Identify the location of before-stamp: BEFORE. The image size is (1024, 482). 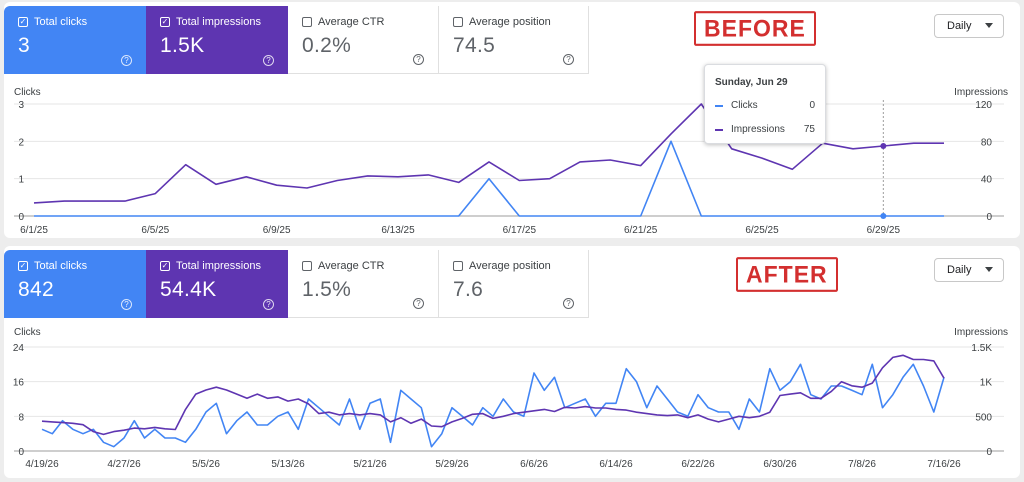
(755, 28).